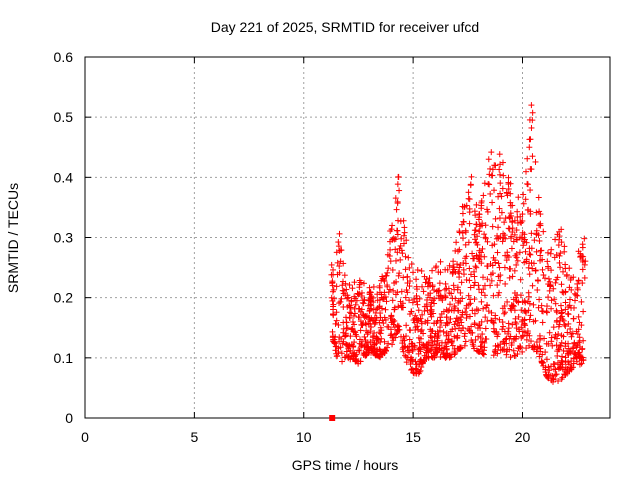 The image size is (640, 480). Describe the element at coordinates (413, 437) in the screenshot. I see `x-tick-label: 15` at that location.